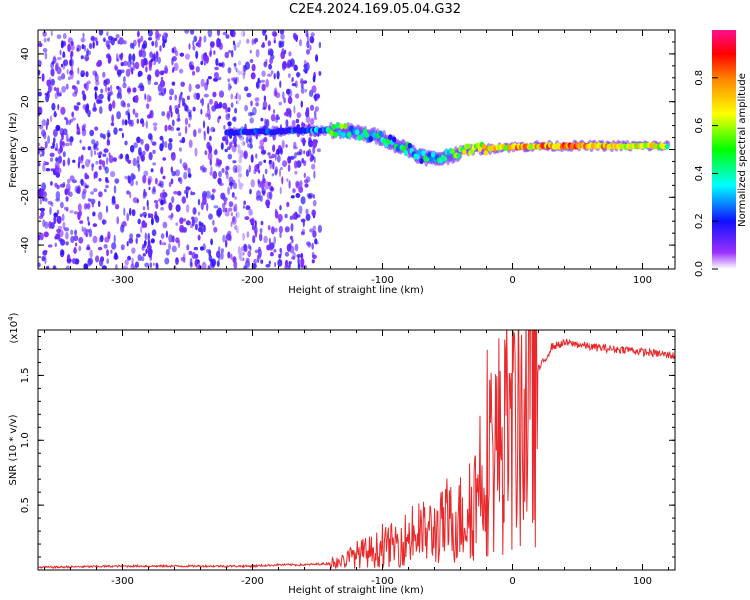  Describe the element at coordinates (252, 581) in the screenshot. I see `x-tick-label: -200` at that location.